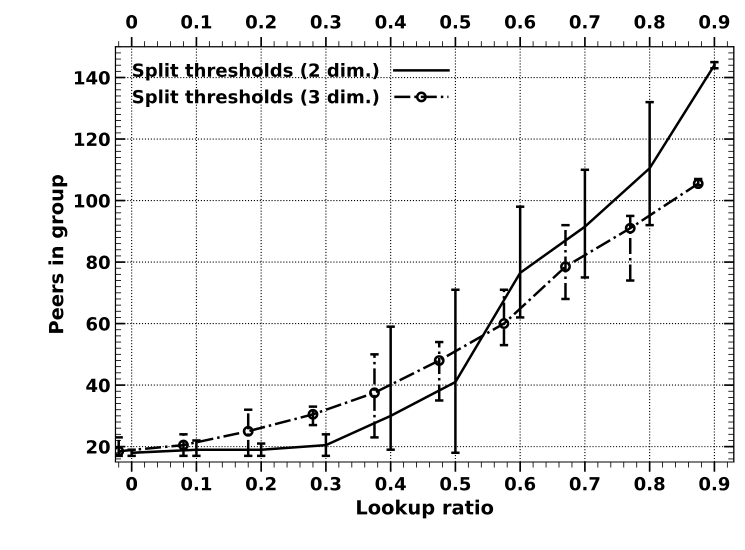 The height and width of the screenshot is (550, 745). What do you see at coordinates (98, 324) in the screenshot?
I see `y-tick-label: 60` at bounding box center [98, 324].